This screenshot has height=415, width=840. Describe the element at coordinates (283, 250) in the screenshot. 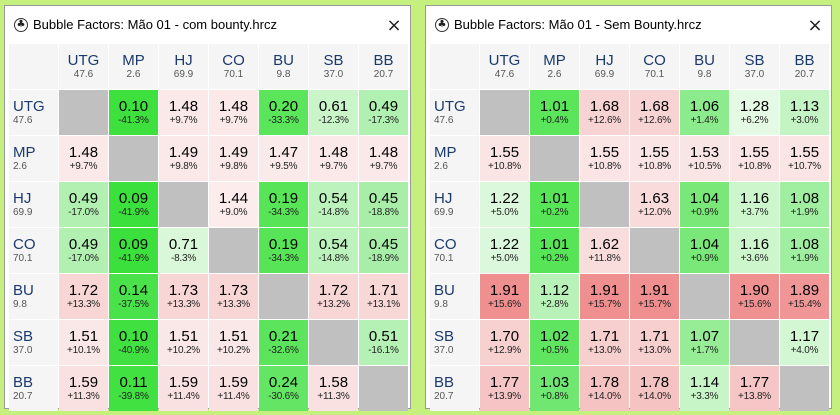

I see `matrix-cell: 0.19 -34.3%` at that location.